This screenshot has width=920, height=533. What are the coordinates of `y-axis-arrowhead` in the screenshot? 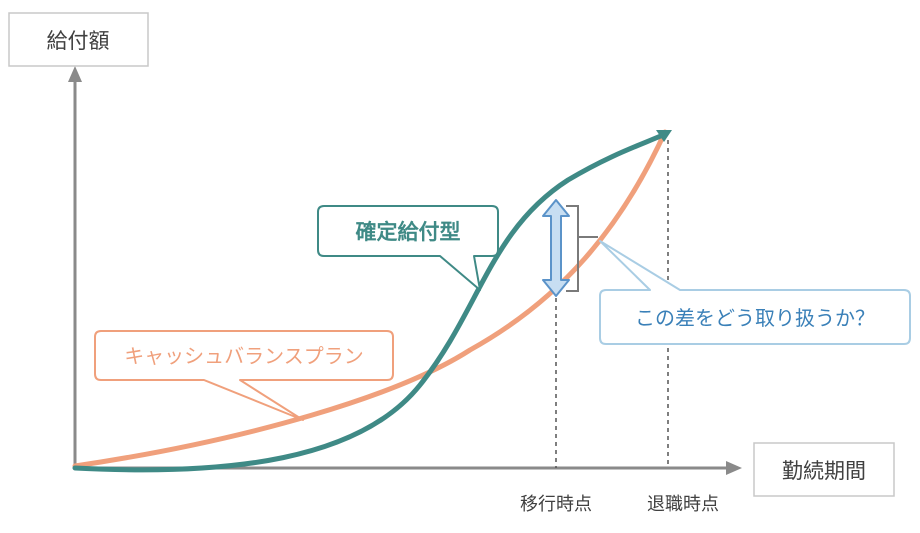 It's located at (75, 74).